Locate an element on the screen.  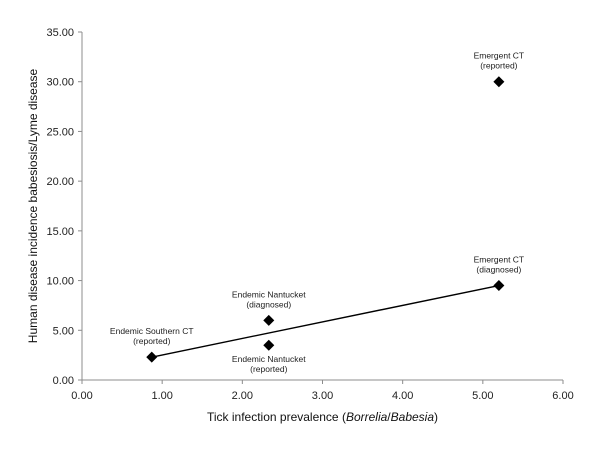
data-point-label: Emergent CT (reported) is located at coordinates (499, 61).